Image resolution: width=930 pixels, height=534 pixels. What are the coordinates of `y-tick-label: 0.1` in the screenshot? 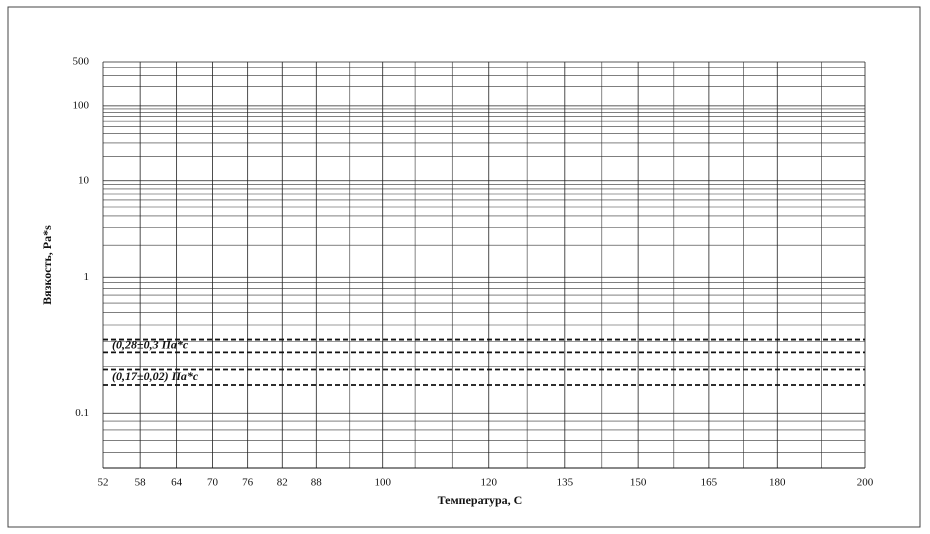 It's located at (82, 413).